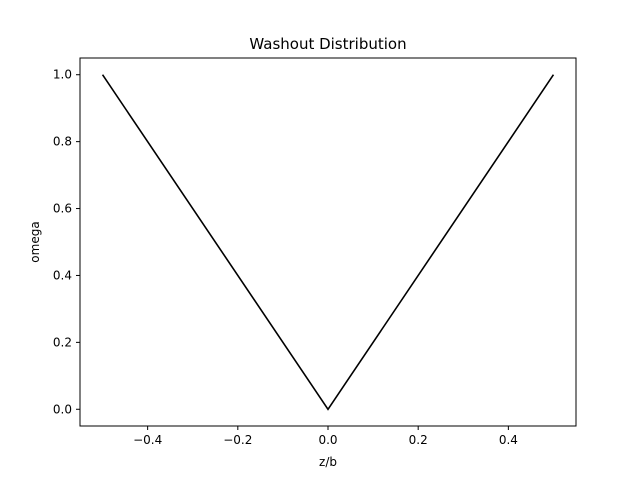 The image size is (640, 478). Describe the element at coordinates (66, 242) in the screenshot. I see `y-axis-ticks: 0.0 0.2 0.4 0.6 0.8 1.0` at that location.